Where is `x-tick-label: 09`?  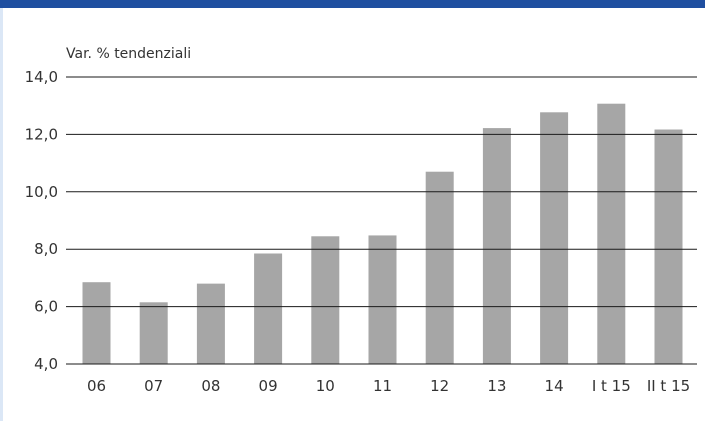 x-tick-label: 09 is located at coordinates (268, 386).